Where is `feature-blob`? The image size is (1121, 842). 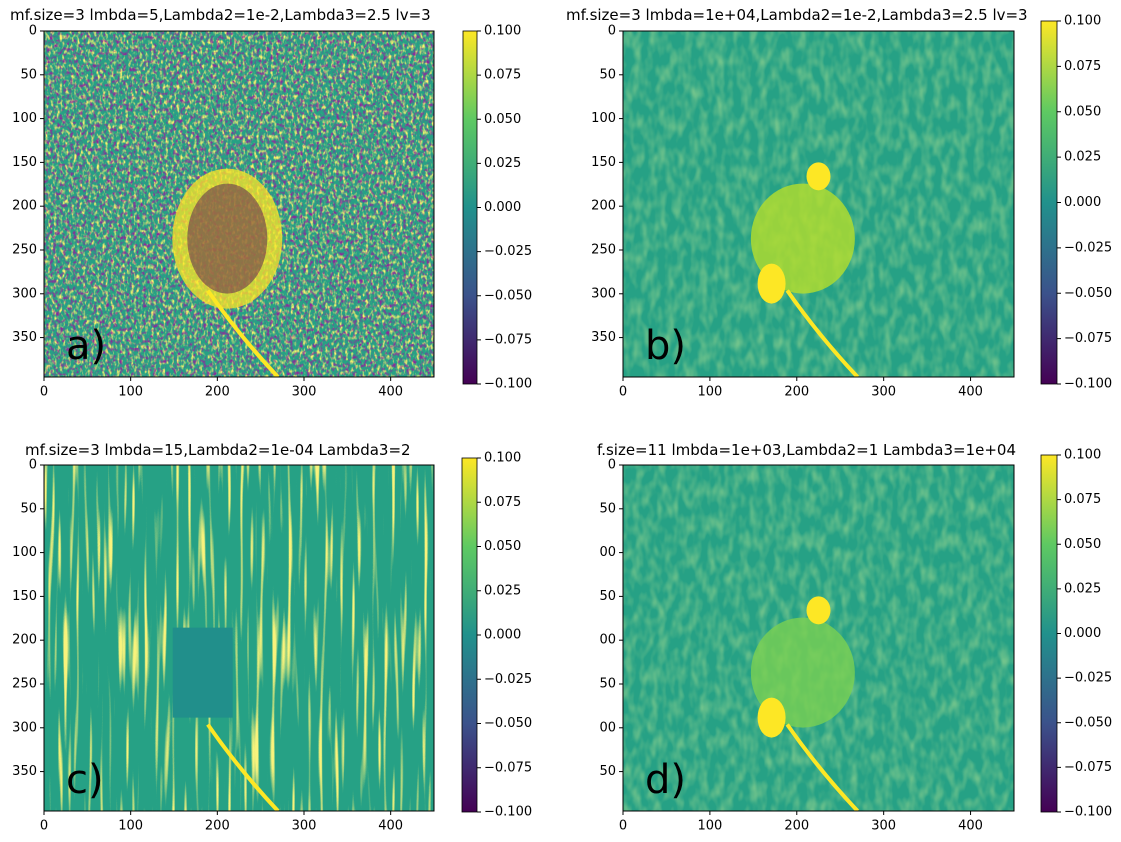
feature-blob is located at coordinates (227, 238).